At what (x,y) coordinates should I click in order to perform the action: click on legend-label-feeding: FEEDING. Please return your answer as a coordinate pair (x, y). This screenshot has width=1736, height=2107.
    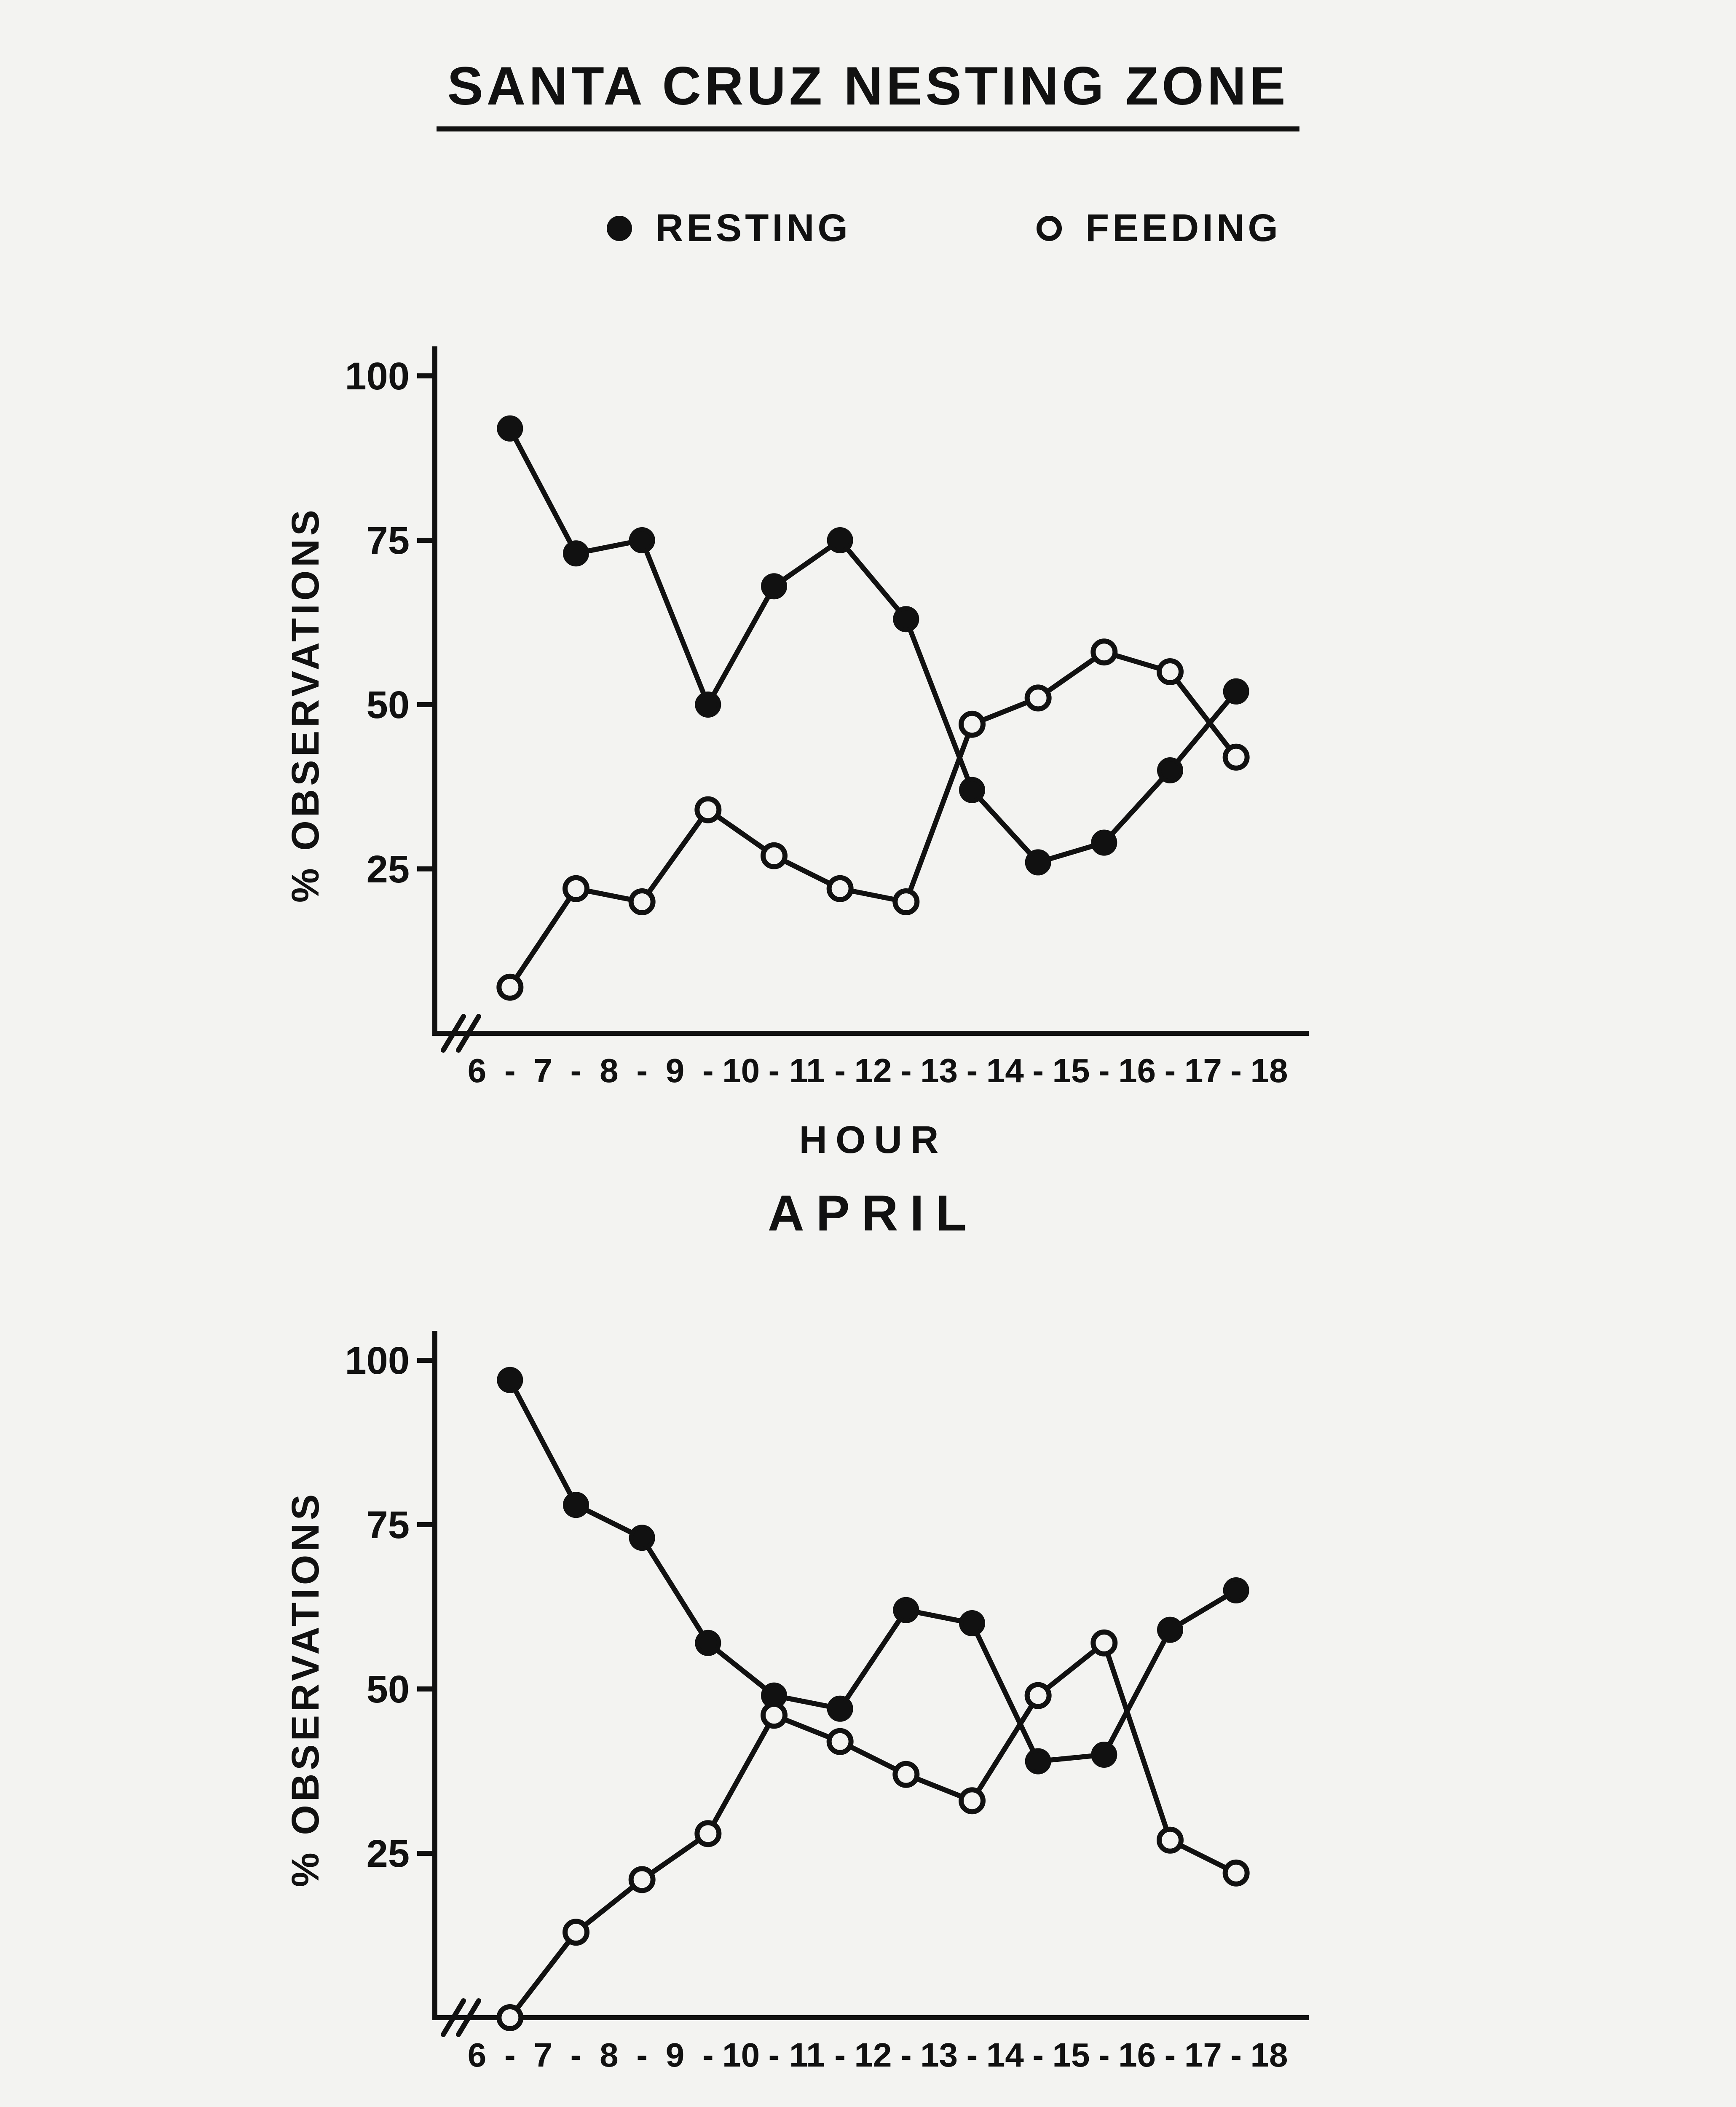
    Looking at the image, I should click on (1183, 227).